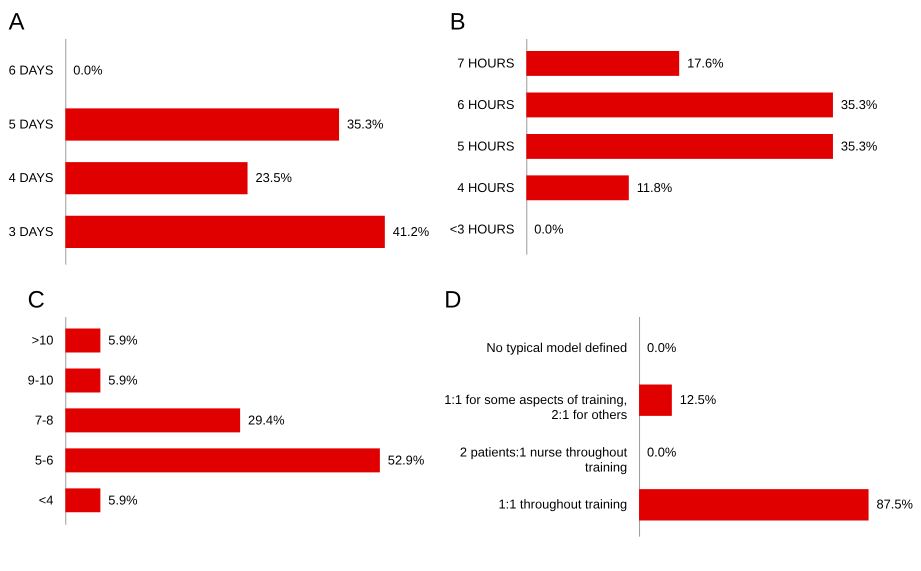  Describe the element at coordinates (411, 231) in the screenshot. I see `data-label: 41.2%` at that location.